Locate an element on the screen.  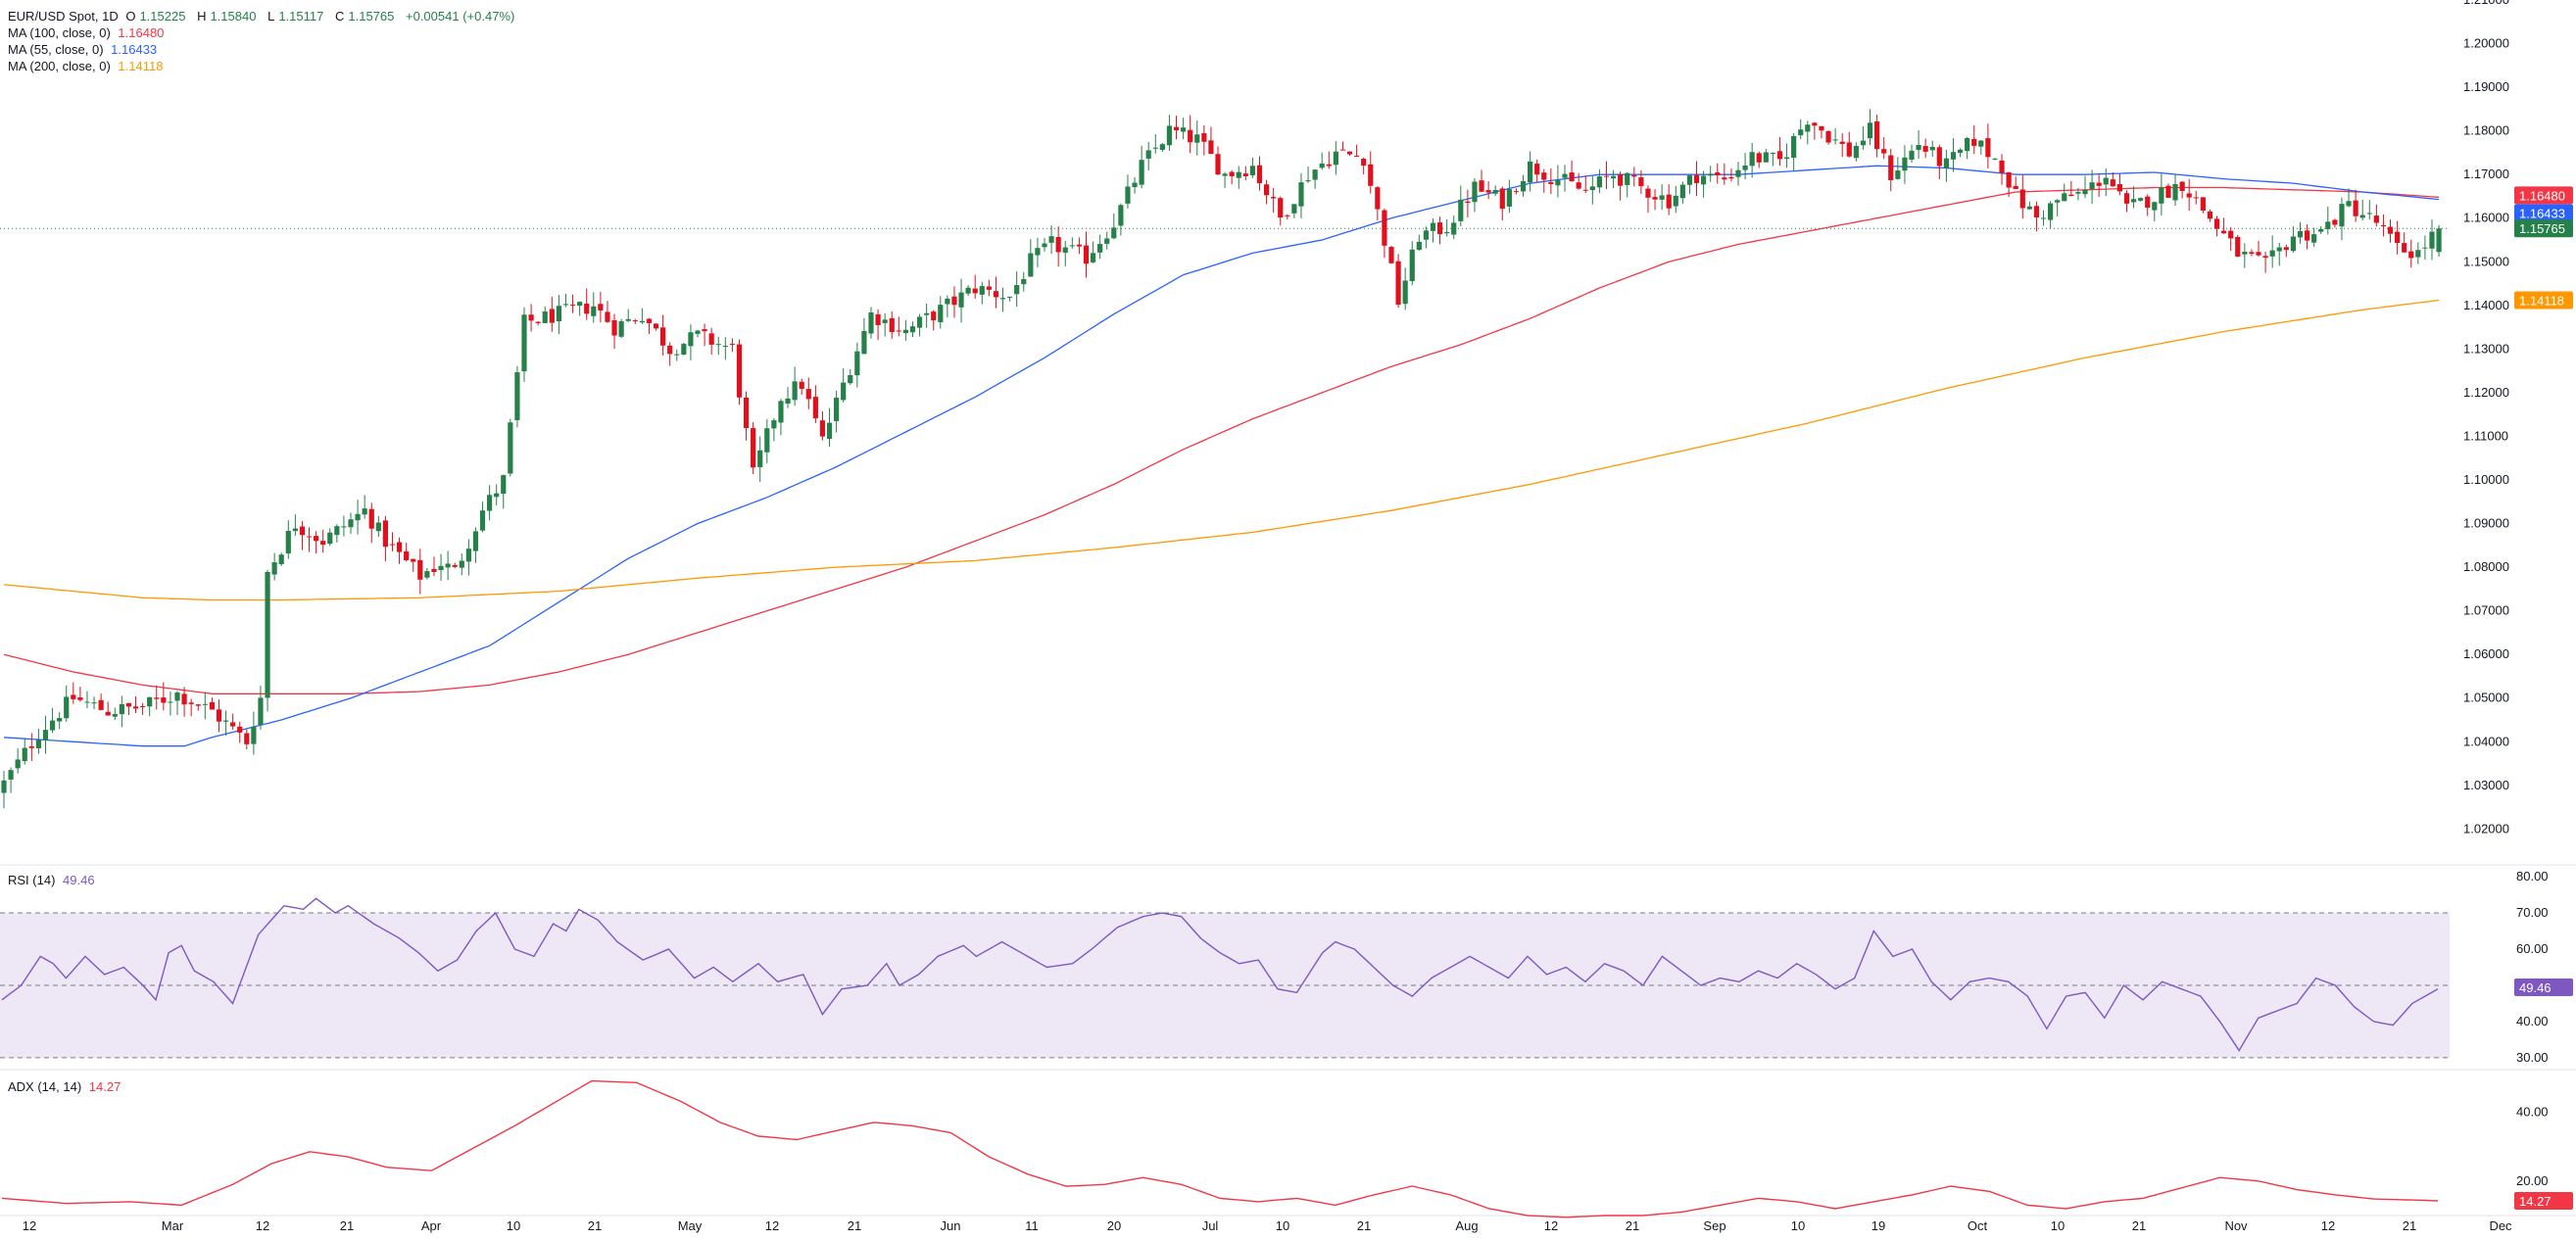
legend-ma55: MA (55, close, 0) 1.16433 is located at coordinates (83, 49).